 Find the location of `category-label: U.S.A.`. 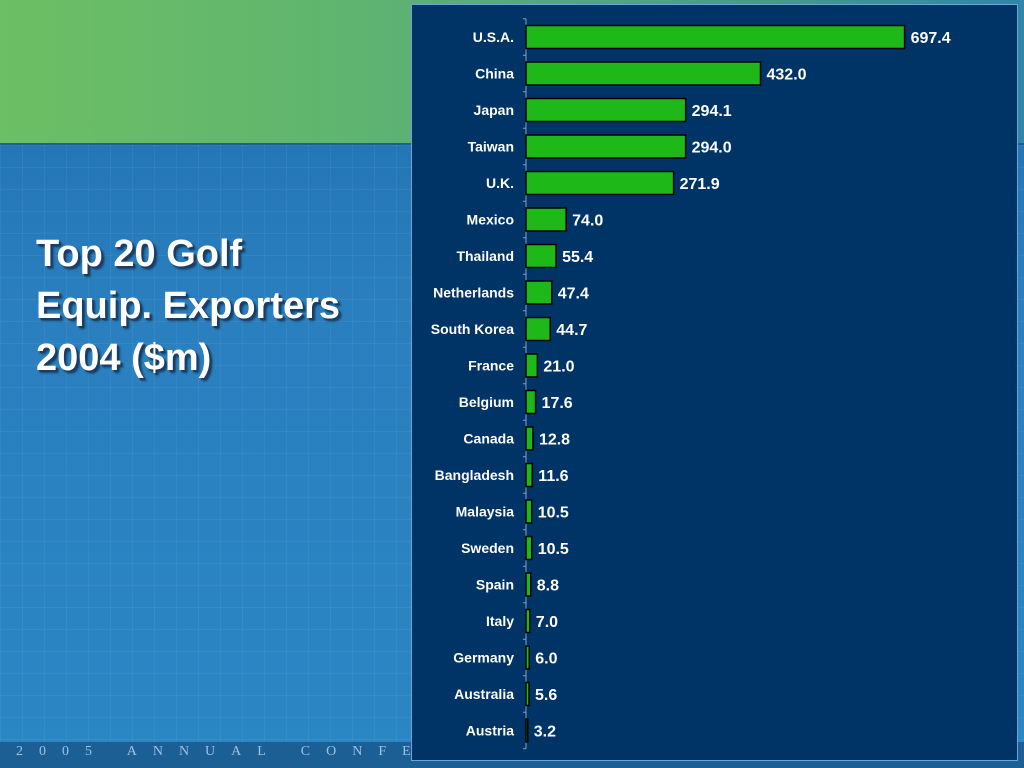

category-label: U.S.A. is located at coordinates (493, 37).